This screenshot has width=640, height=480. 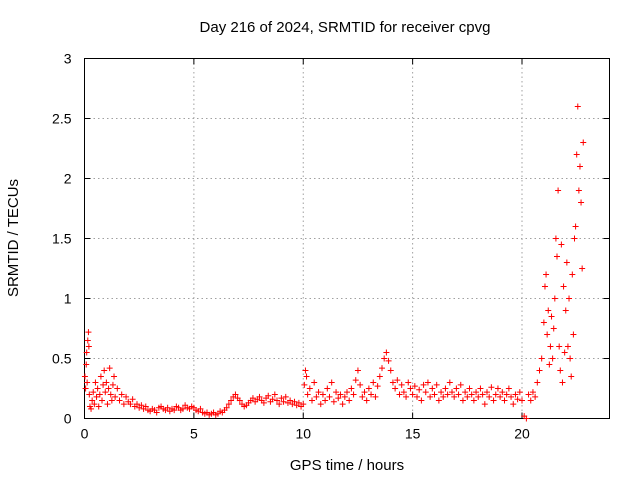 What do you see at coordinates (522, 434) in the screenshot?
I see `x-tick-label: 20` at bounding box center [522, 434].